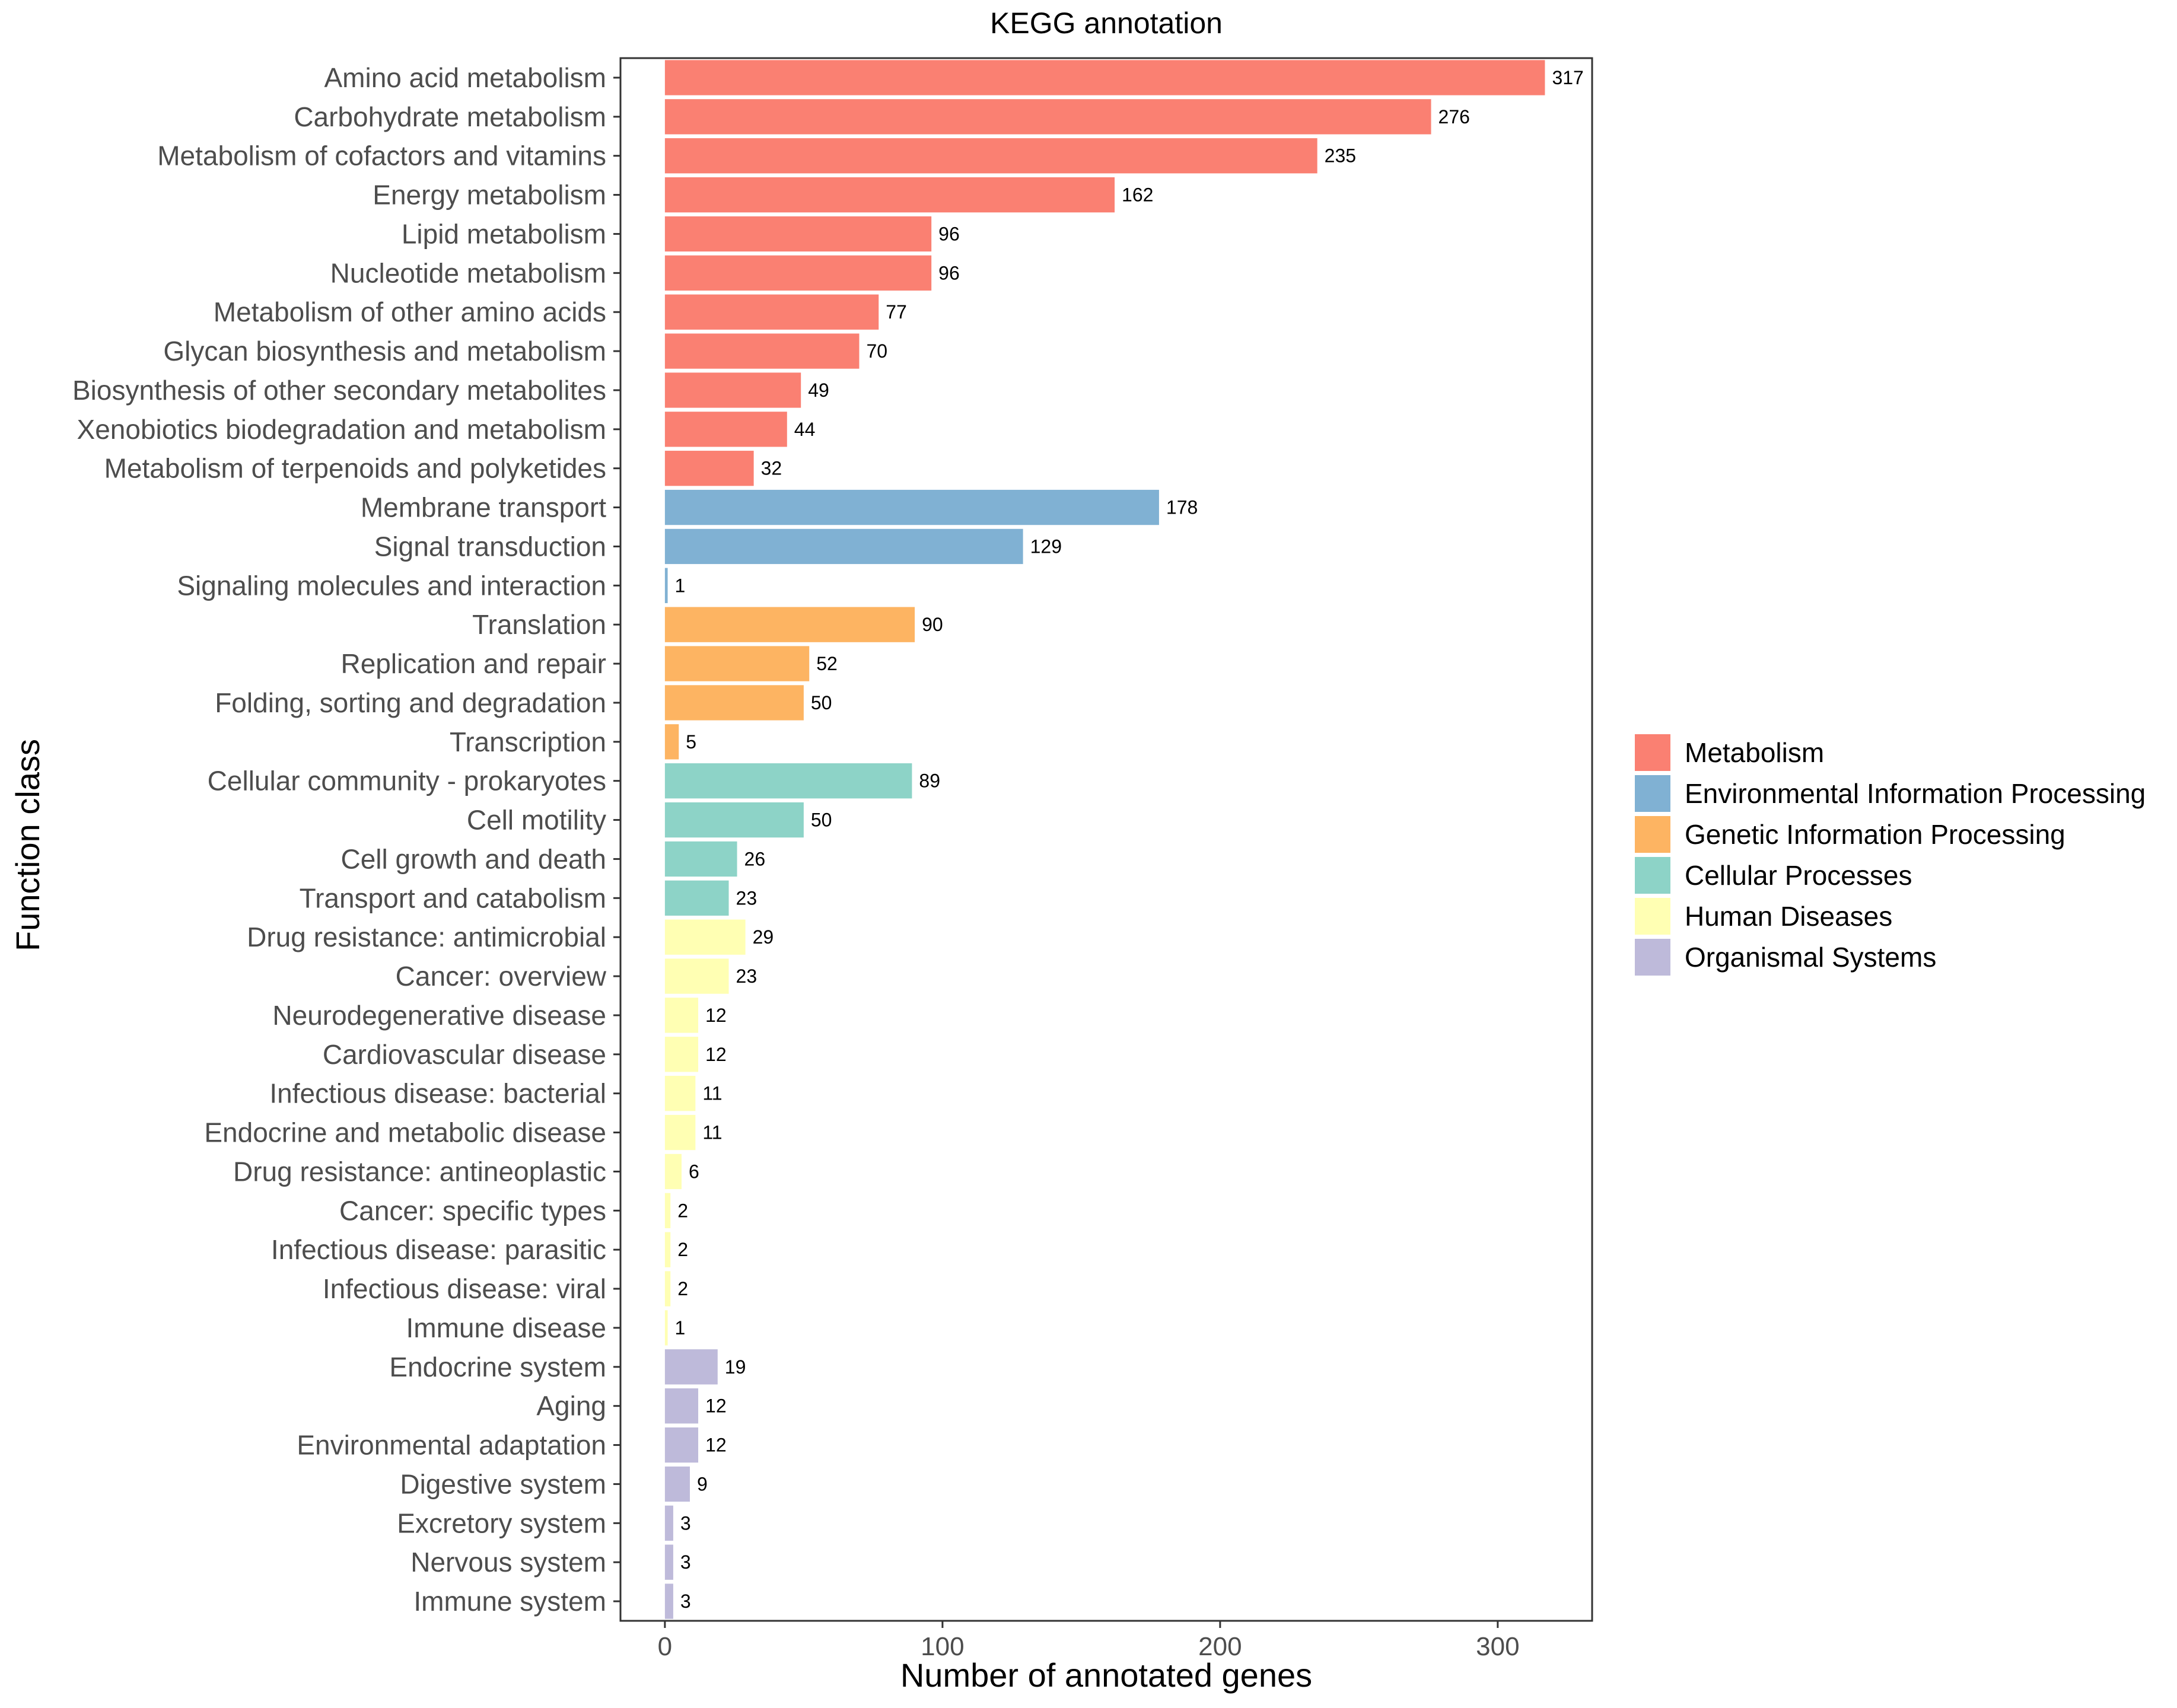  What do you see at coordinates (410, 703) in the screenshot?
I see `category-label: Folding, sorting and degradation` at bounding box center [410, 703].